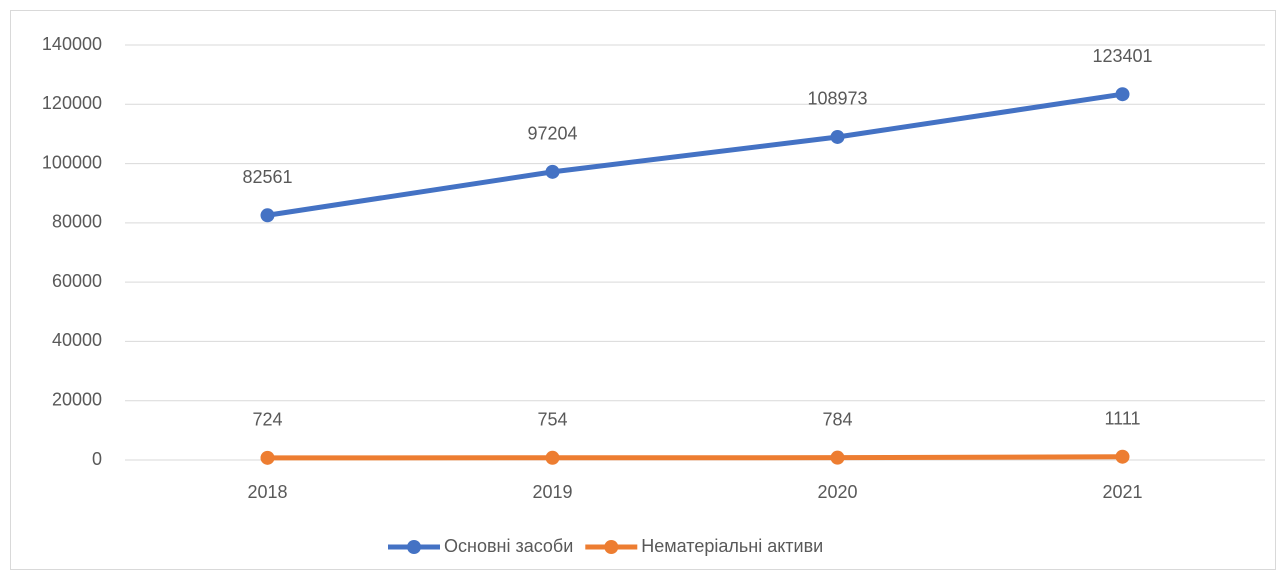 This screenshot has width=1284, height=576. What do you see at coordinates (77, 281) in the screenshot?
I see `y-tick-label: 60000` at bounding box center [77, 281].